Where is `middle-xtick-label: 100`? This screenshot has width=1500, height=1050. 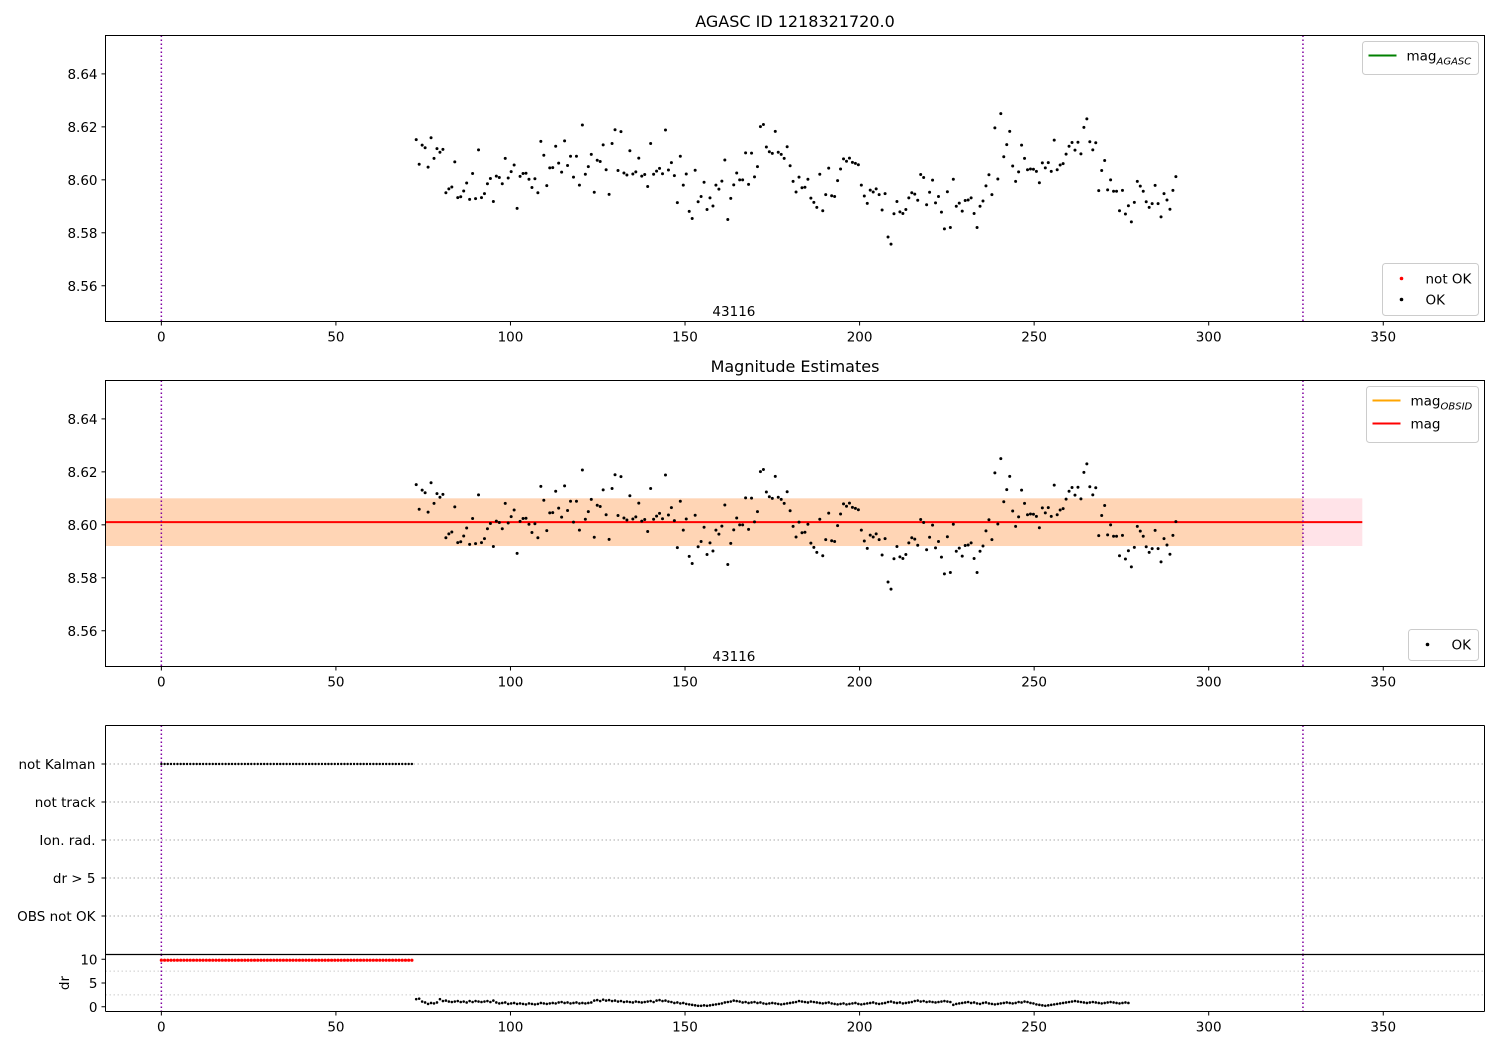
middle-xtick-label: 100 is located at coordinates (511, 683).